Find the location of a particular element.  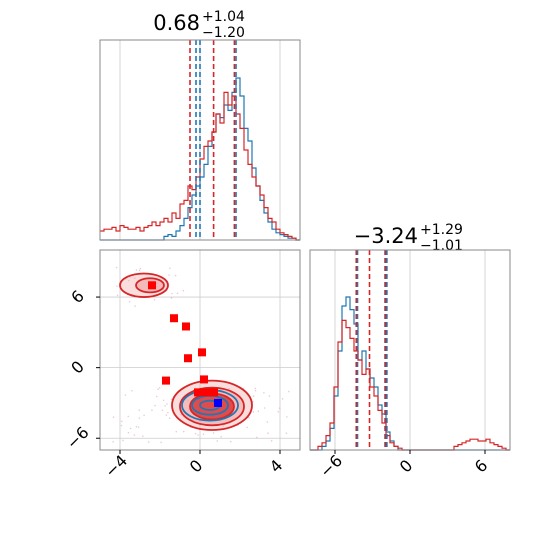

frame-p0 is located at coordinates (200, 140).